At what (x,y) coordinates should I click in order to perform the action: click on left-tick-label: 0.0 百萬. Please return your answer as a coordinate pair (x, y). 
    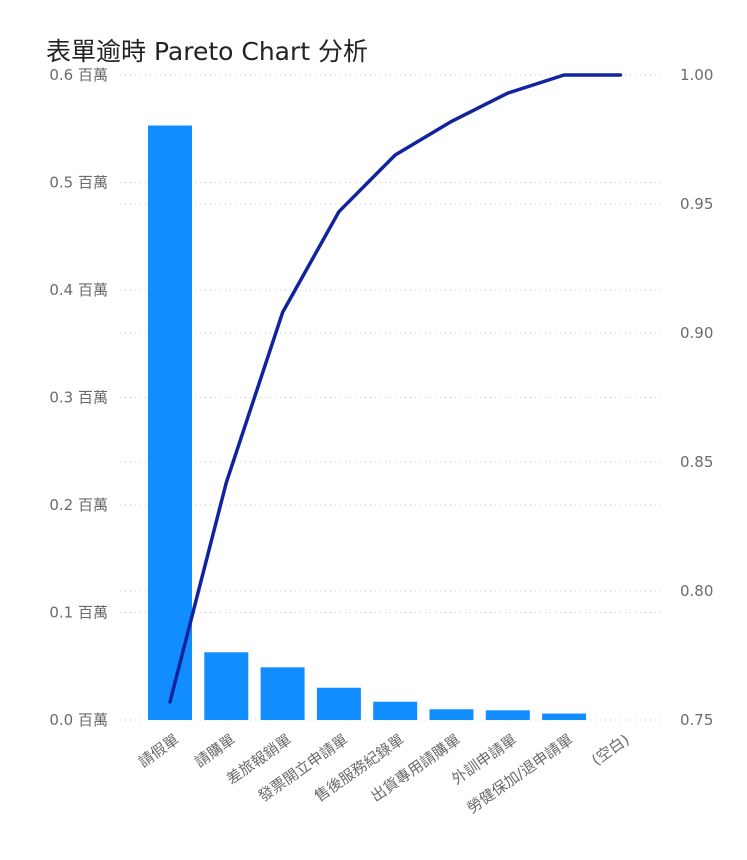
    Looking at the image, I should click on (78, 720).